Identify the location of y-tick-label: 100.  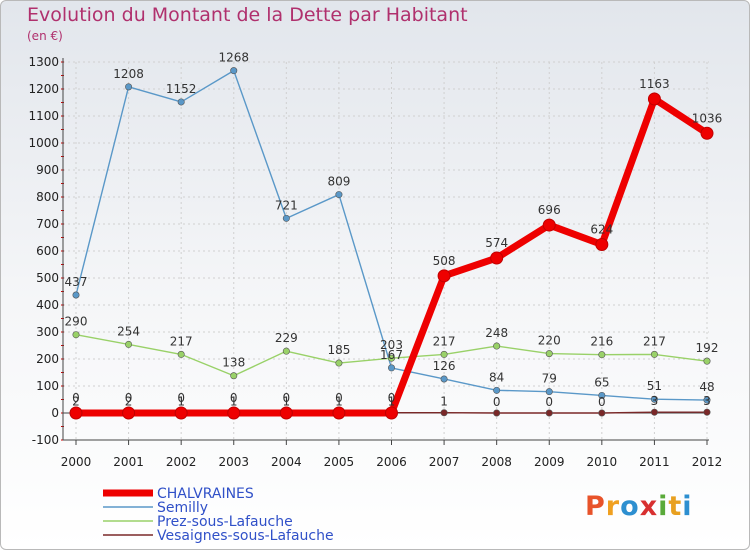
(47, 386).